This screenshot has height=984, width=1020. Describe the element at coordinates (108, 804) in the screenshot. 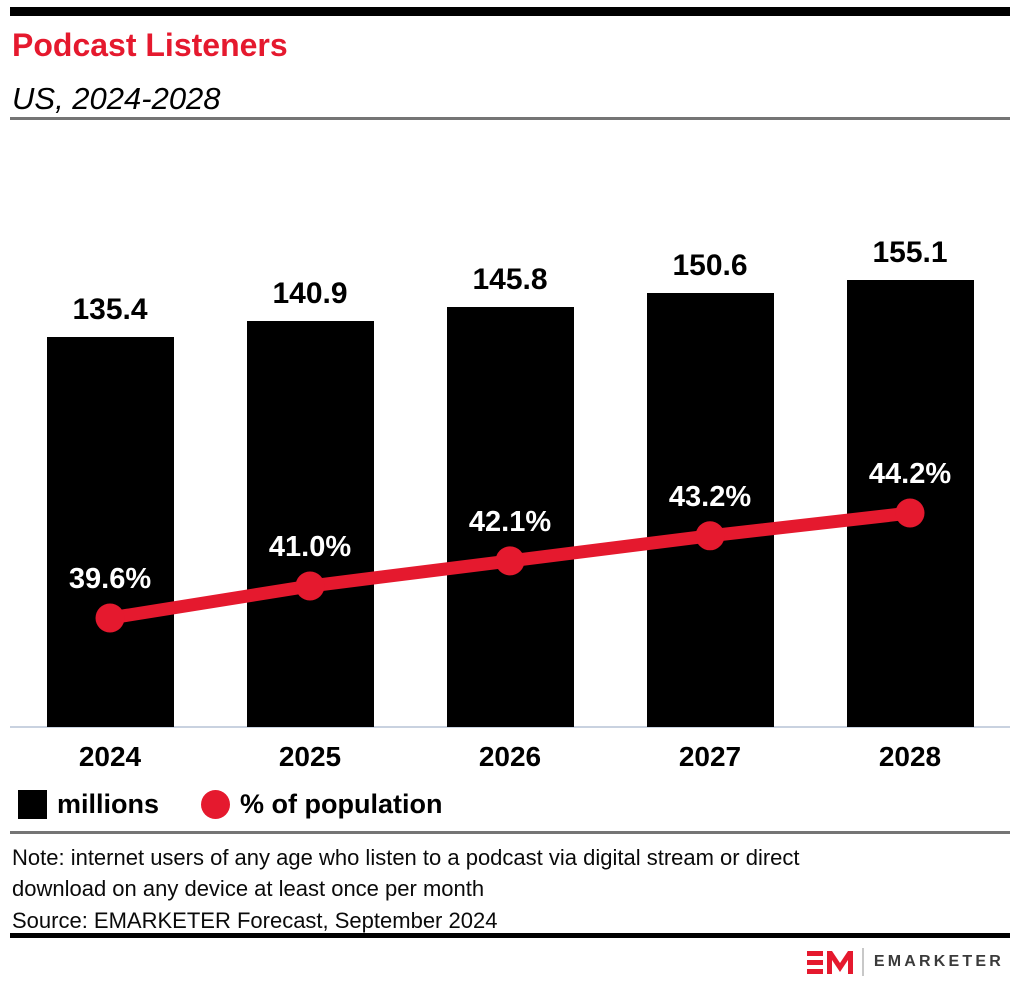

I see `legend-label-millions: millions` at that location.